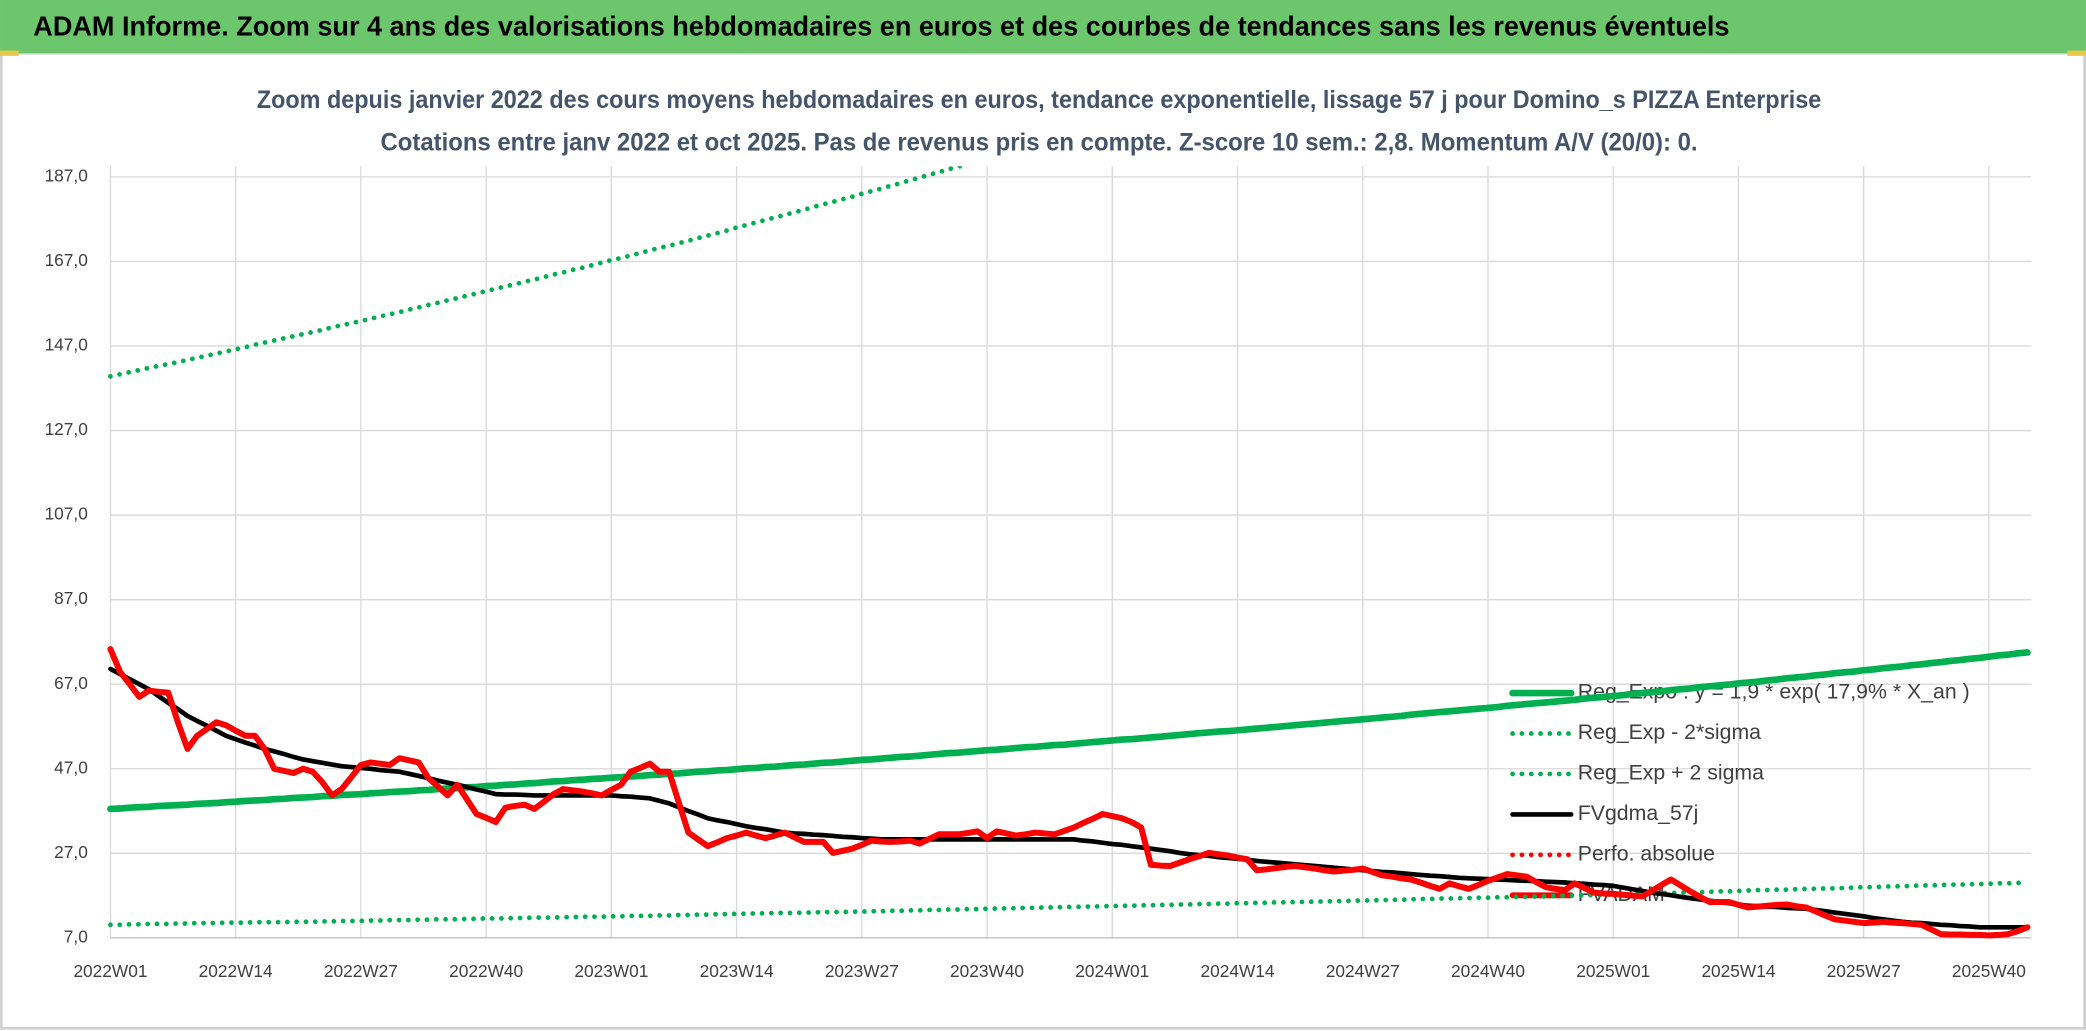 The image size is (2086, 1031). I want to click on legend-label: Perfo. absolue, so click(1646, 853).